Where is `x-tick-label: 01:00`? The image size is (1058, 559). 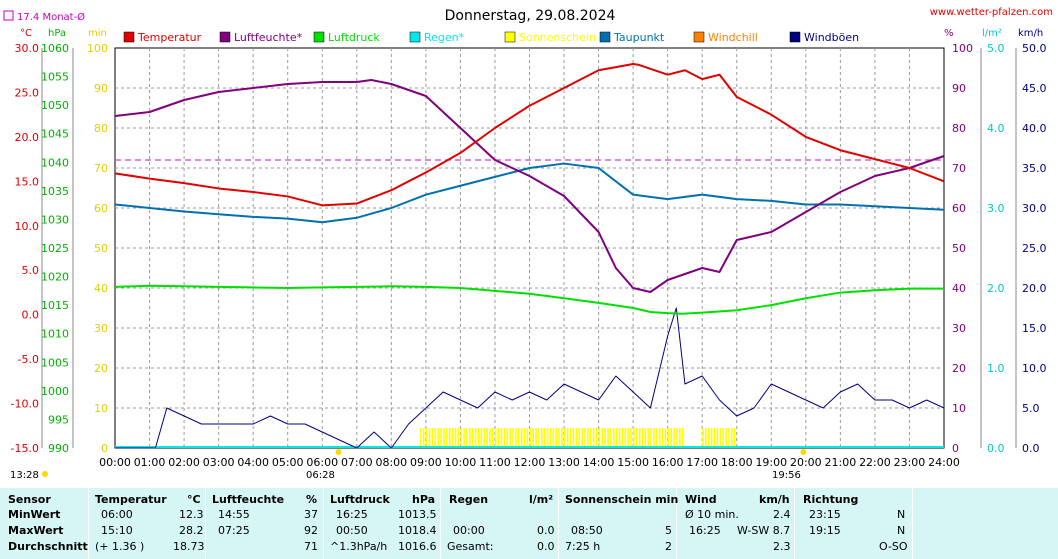
x-tick-label: 01:00 is located at coordinates (150, 462).